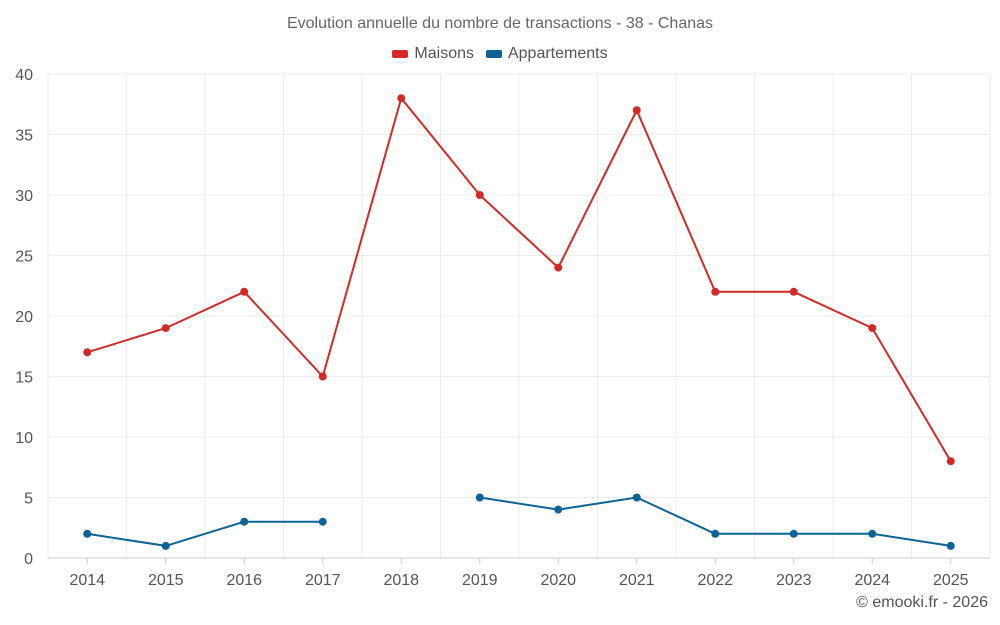  I want to click on y-tick-label: 10, so click(24, 438).